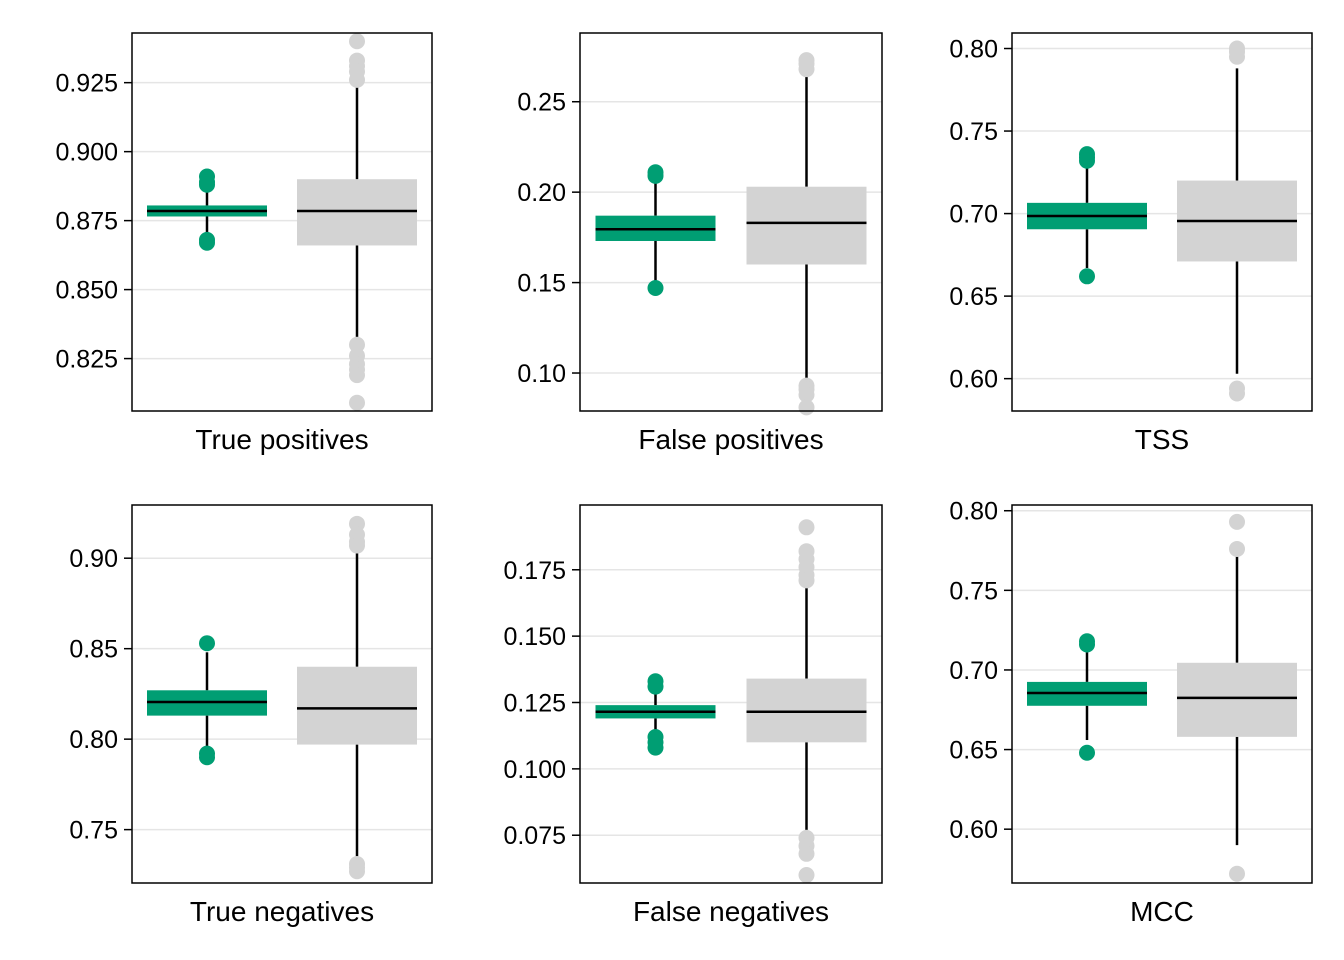 This screenshot has width=1344, height=960. I want to click on y-tick-label: 0.85, so click(93, 650).